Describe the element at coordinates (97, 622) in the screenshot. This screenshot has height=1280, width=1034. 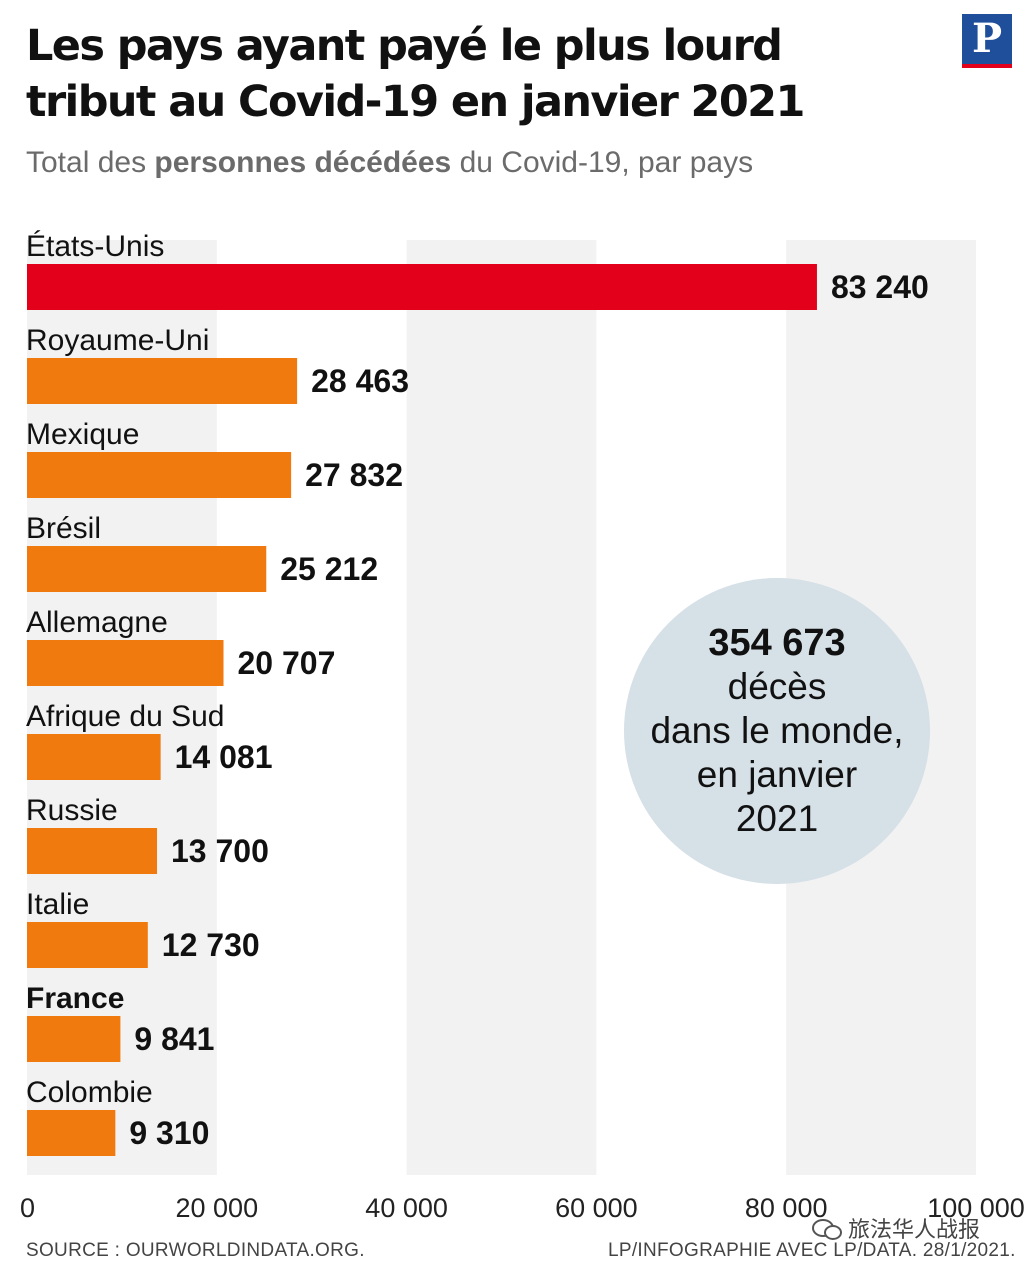
I see `category-label: Allemagne` at that location.